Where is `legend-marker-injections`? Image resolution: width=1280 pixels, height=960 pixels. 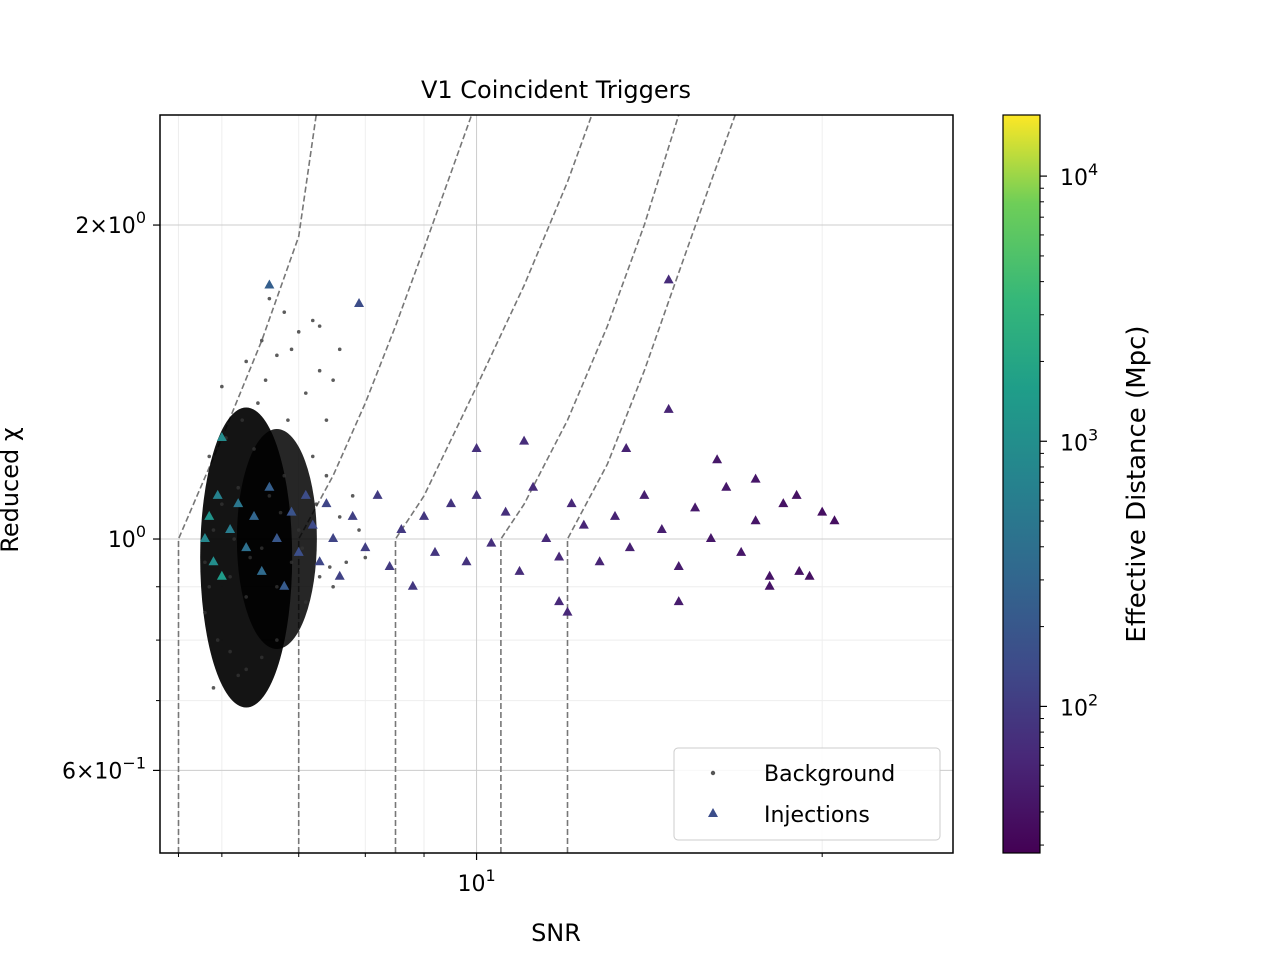
legend-marker-injections is located at coordinates (713, 812).